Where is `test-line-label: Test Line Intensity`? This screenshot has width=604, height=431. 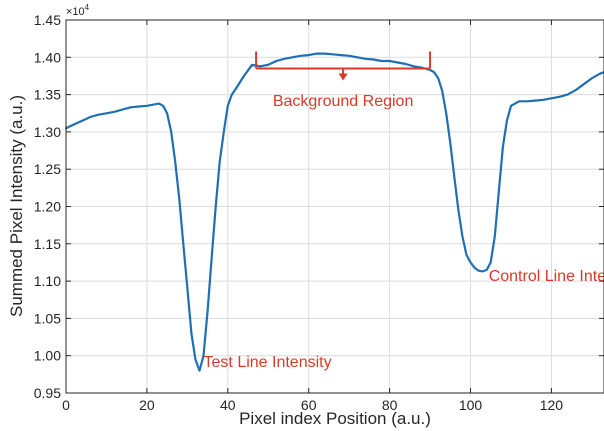 test-line-label: Test Line Intensity is located at coordinates (268, 362).